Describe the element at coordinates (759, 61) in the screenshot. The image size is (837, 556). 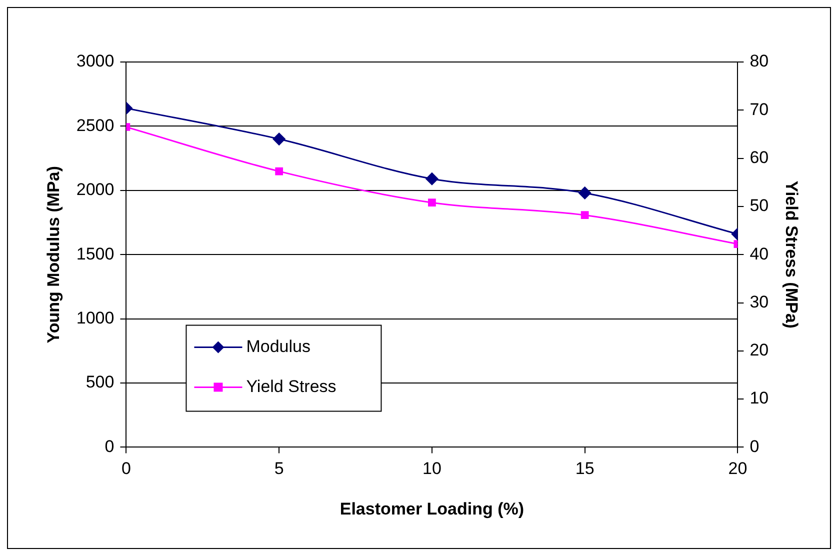
I see `y2-tick-label: 80` at that location.